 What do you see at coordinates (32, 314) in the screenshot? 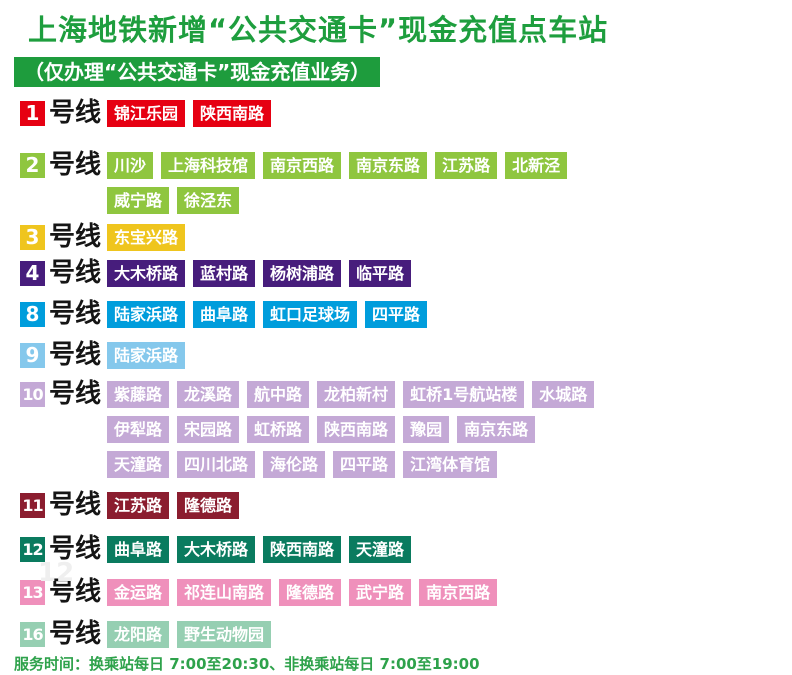
I see `line-number-badge: 8` at bounding box center [32, 314].